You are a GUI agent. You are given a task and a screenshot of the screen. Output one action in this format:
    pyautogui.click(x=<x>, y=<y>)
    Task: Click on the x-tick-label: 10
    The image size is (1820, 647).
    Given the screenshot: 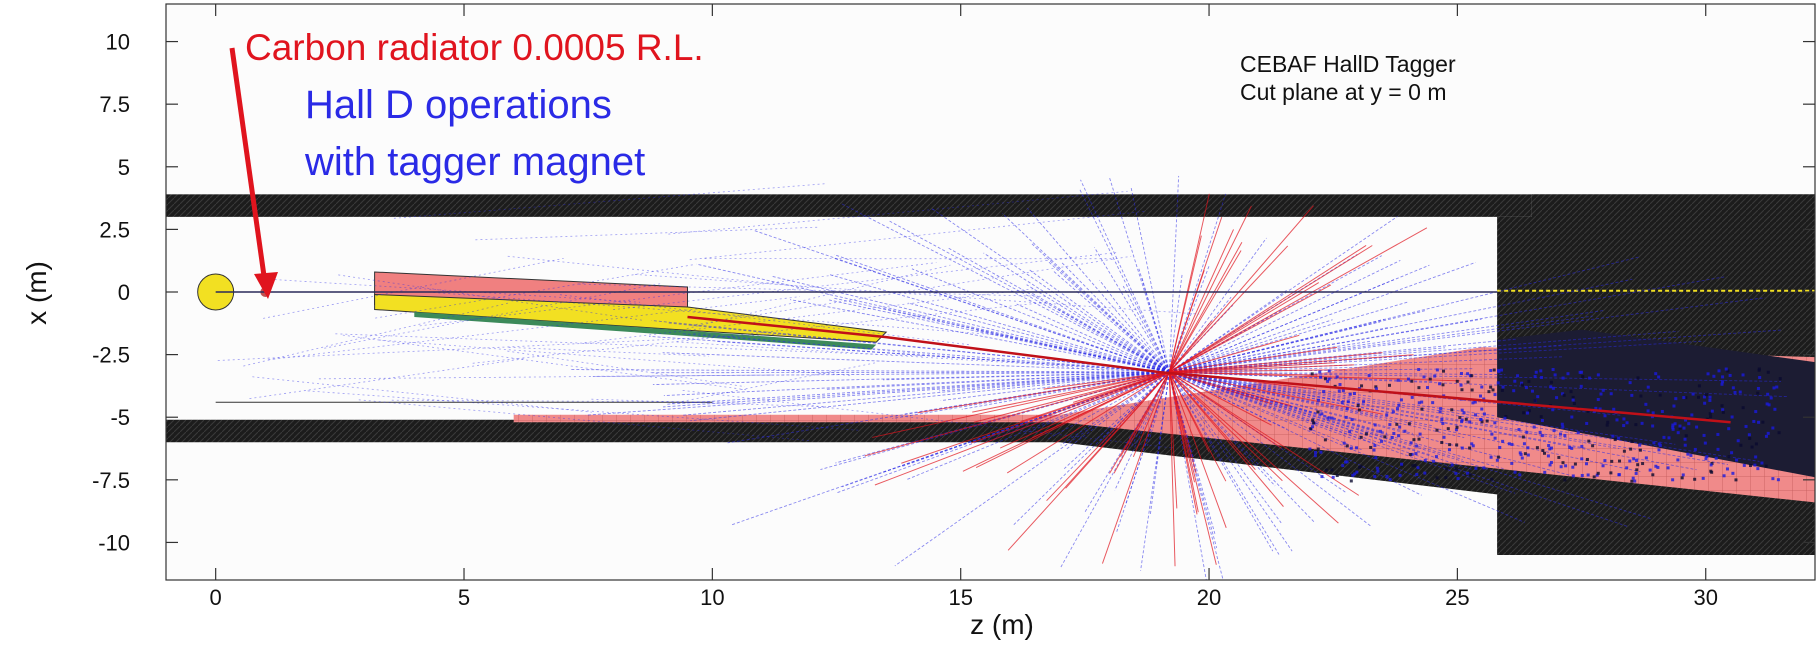 What is the action you would take?
    pyautogui.click(x=712, y=597)
    